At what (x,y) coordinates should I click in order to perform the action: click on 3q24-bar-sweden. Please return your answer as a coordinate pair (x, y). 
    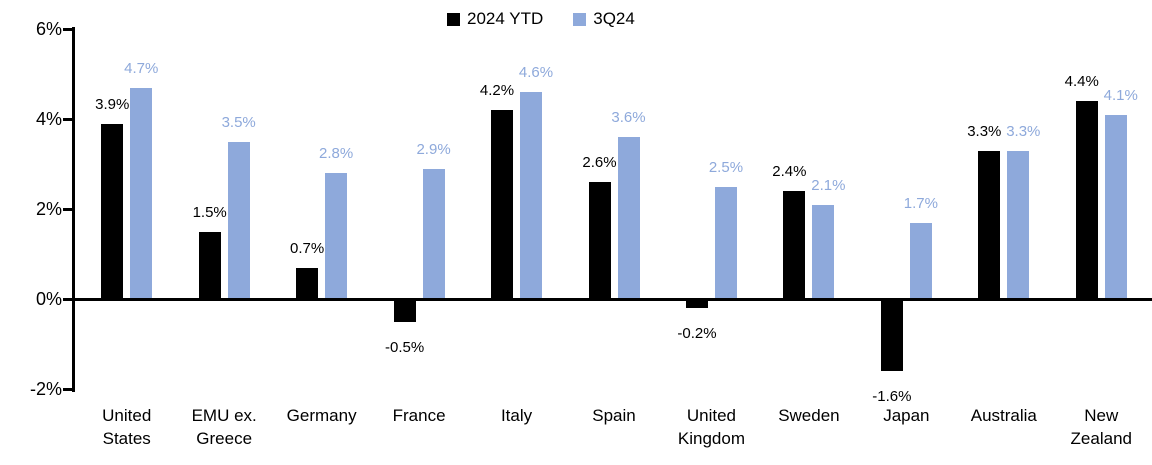
    Looking at the image, I should click on (823, 251).